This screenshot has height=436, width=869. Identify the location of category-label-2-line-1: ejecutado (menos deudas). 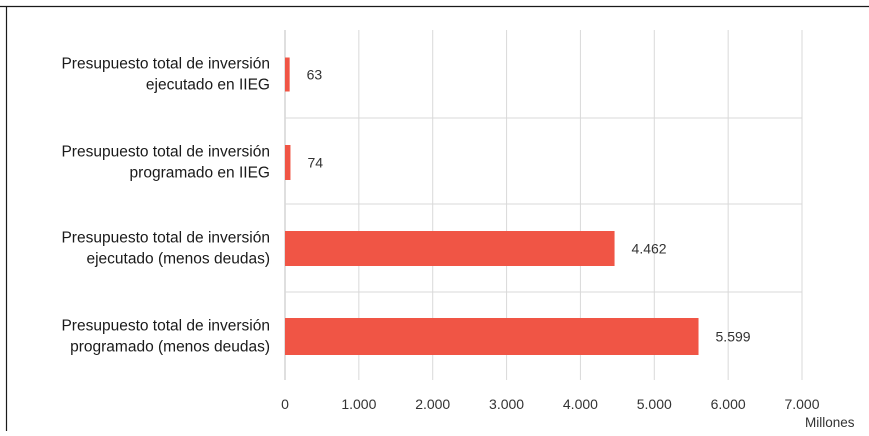
(178, 259).